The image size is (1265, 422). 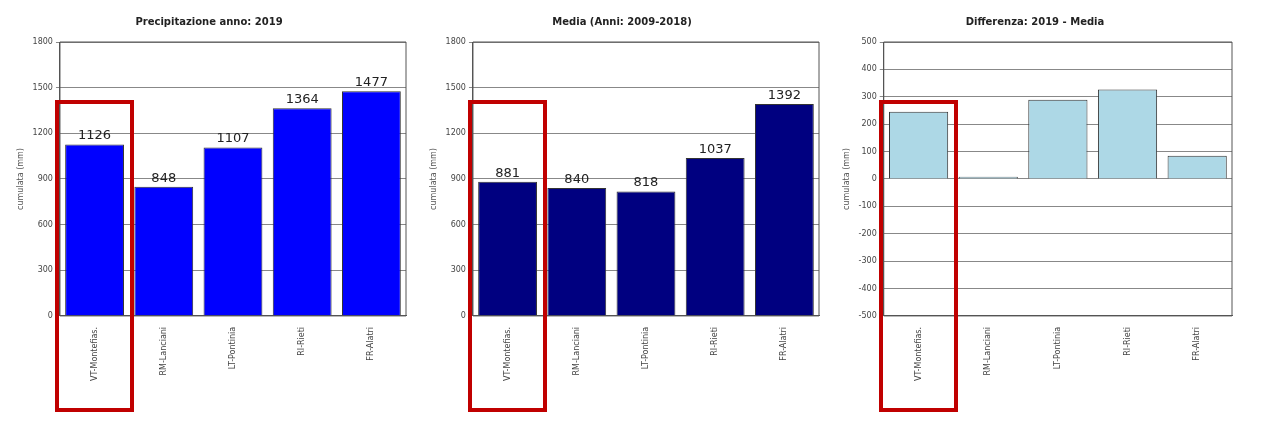 I want to click on data-label: 818, so click(x=646, y=182).